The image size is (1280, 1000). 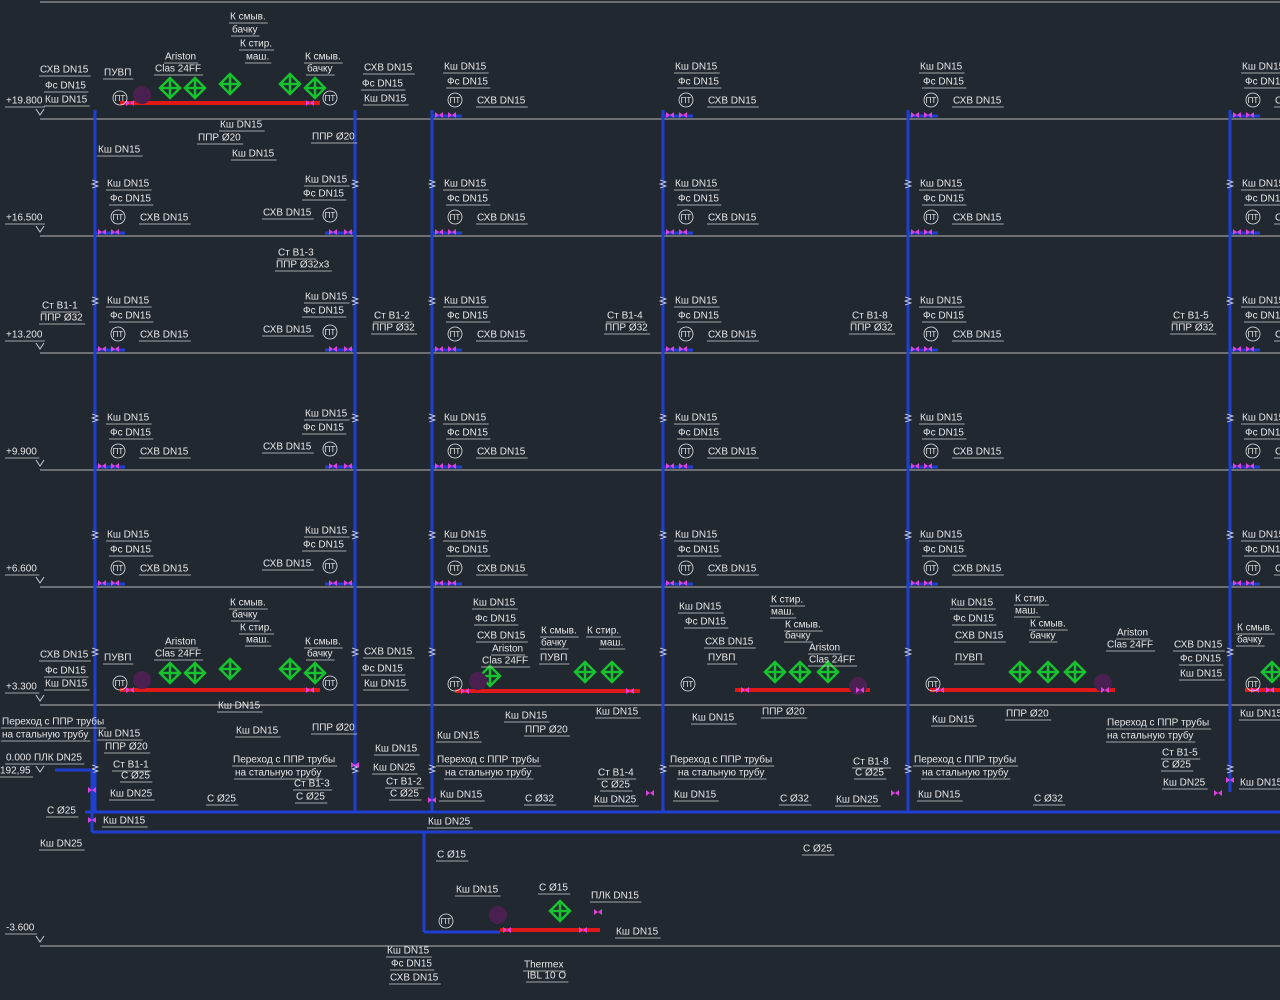 I want to click on main-label: С Ø32, so click(x=794, y=799).